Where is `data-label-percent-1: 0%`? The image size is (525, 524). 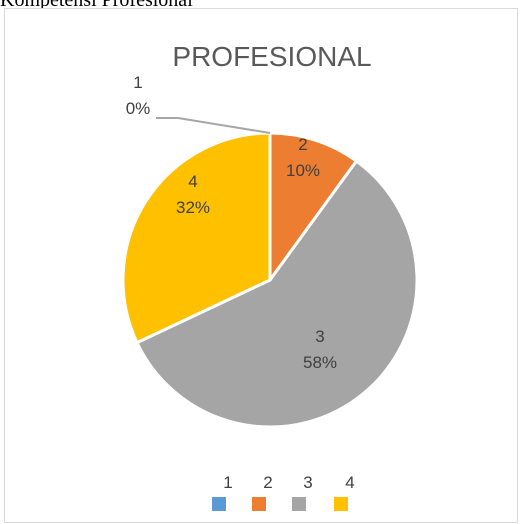 data-label-percent-1: 0% is located at coordinates (138, 108).